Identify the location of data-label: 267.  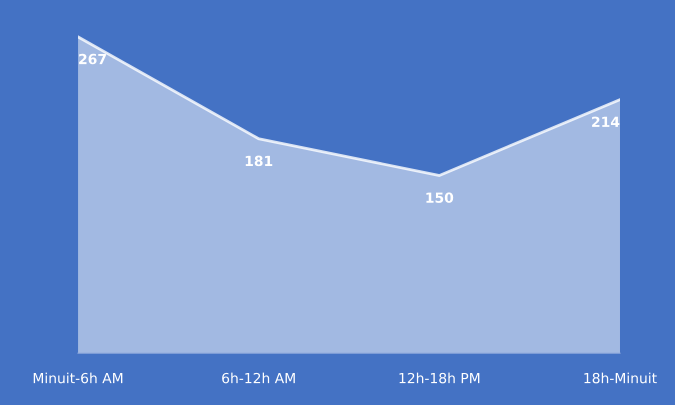
(92, 59).